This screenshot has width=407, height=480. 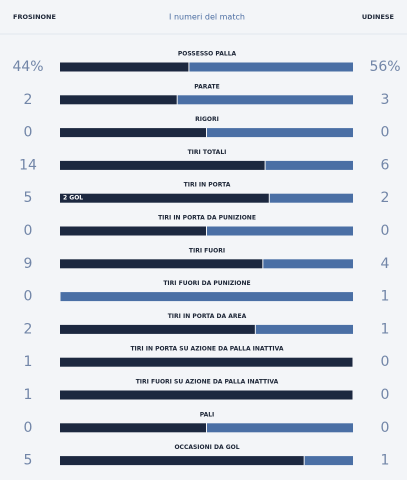 What do you see at coordinates (27, 67) in the screenshot?
I see `home-value: 44%` at bounding box center [27, 67].